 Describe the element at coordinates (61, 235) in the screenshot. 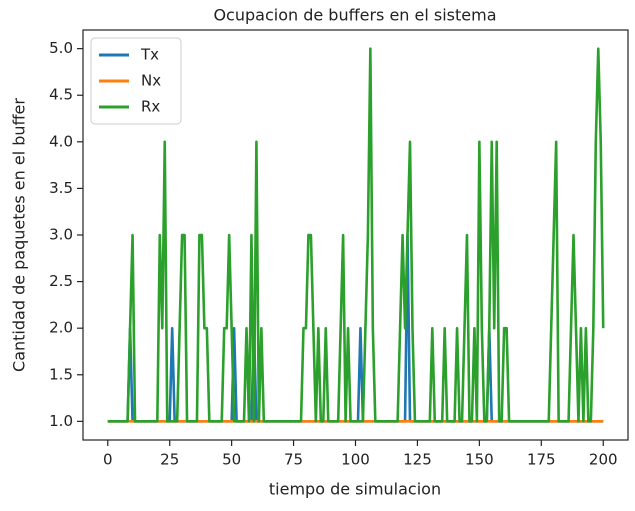

I see `y-tick-label: 3.0` at that location.